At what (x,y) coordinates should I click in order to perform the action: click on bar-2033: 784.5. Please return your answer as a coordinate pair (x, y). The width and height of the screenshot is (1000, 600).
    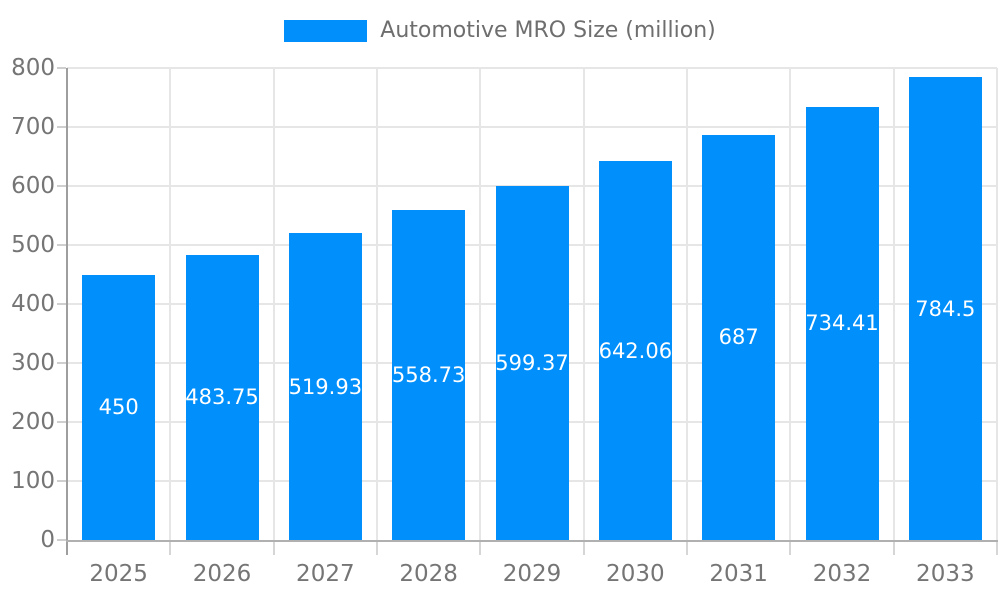
    Looking at the image, I should click on (945, 308).